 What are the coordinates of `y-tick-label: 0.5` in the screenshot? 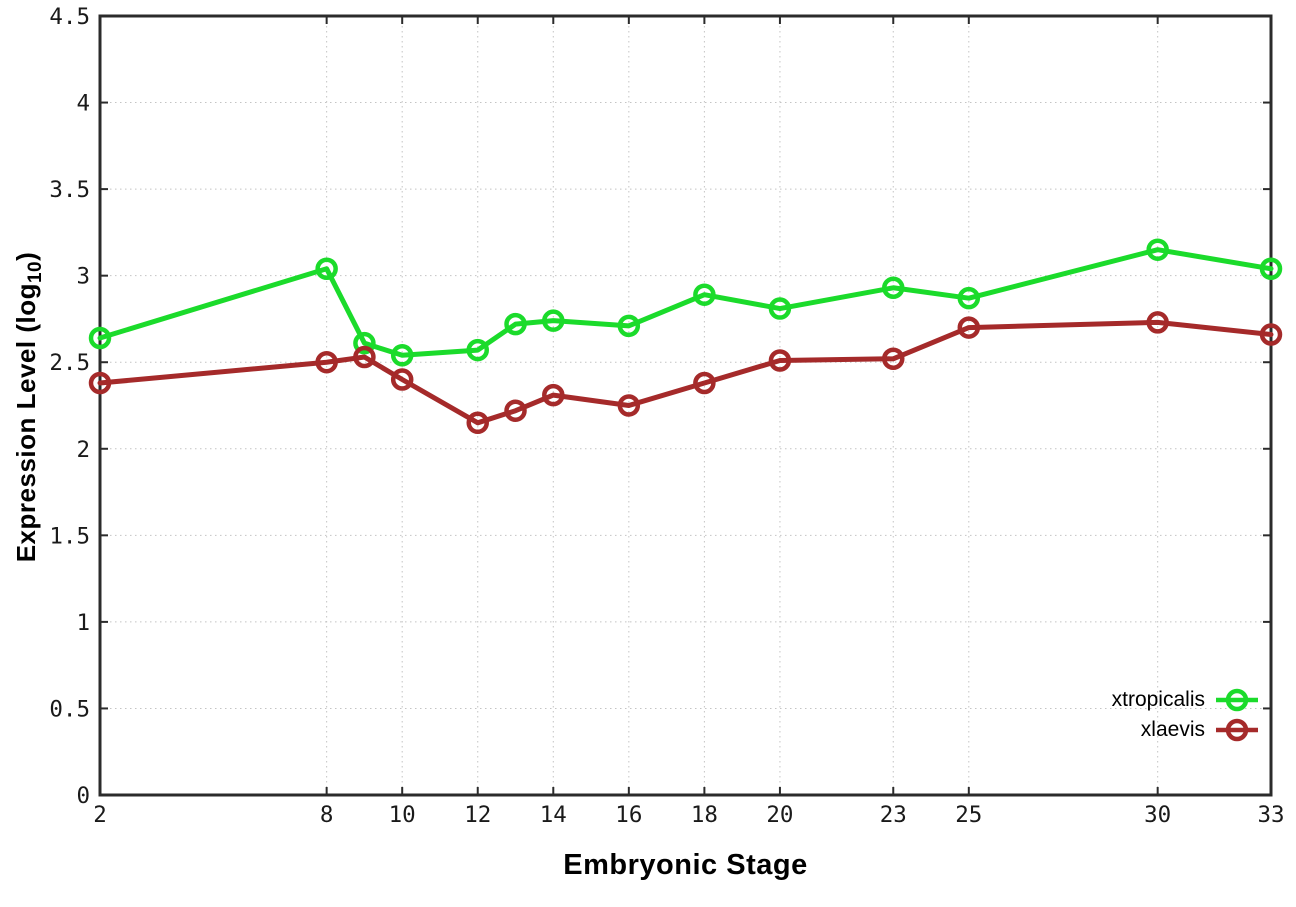 It's located at (69, 709).